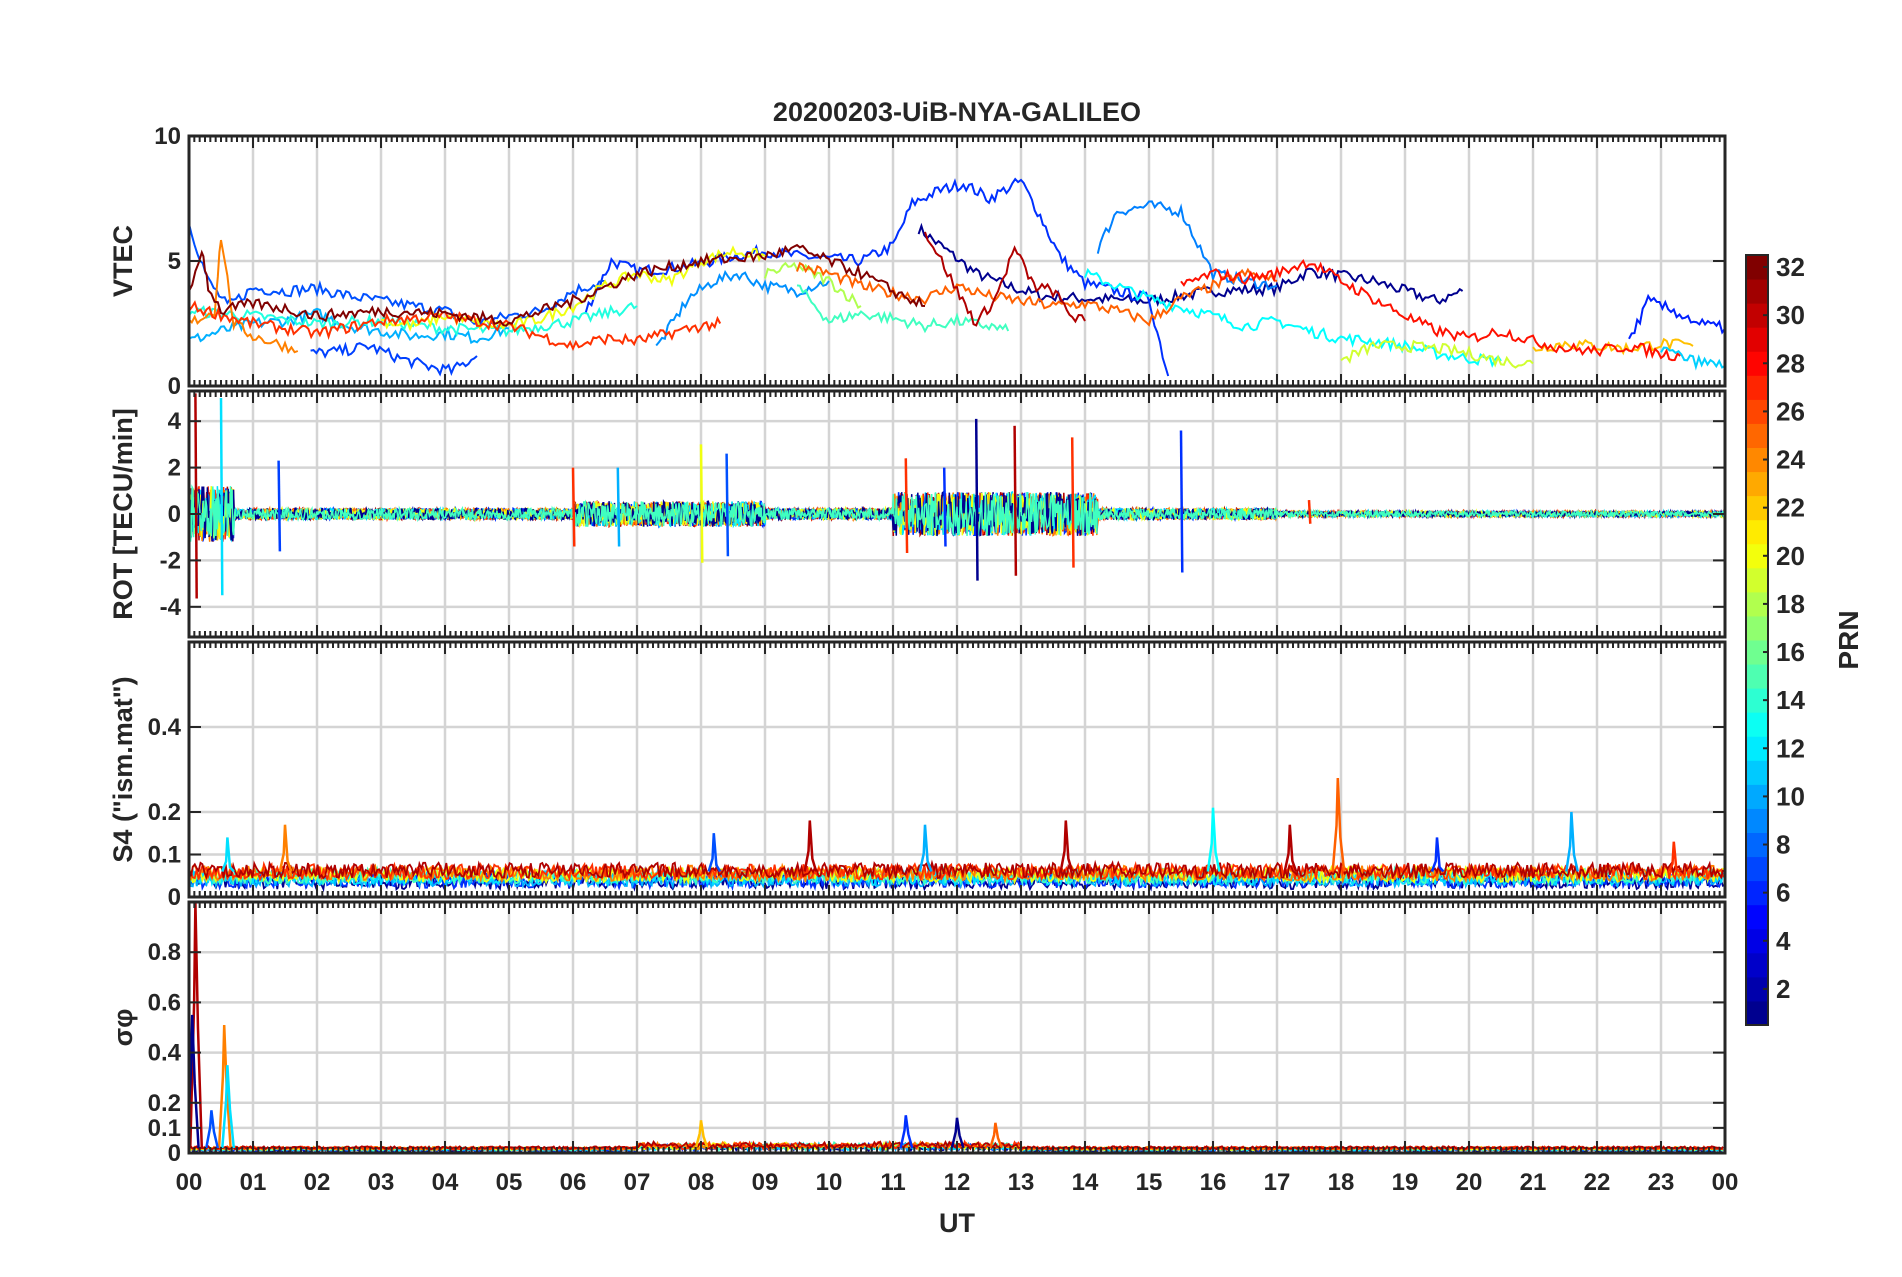 The width and height of the screenshot is (1902, 1277). I want to click on colorbar-tick-label: 14, so click(1790, 700).